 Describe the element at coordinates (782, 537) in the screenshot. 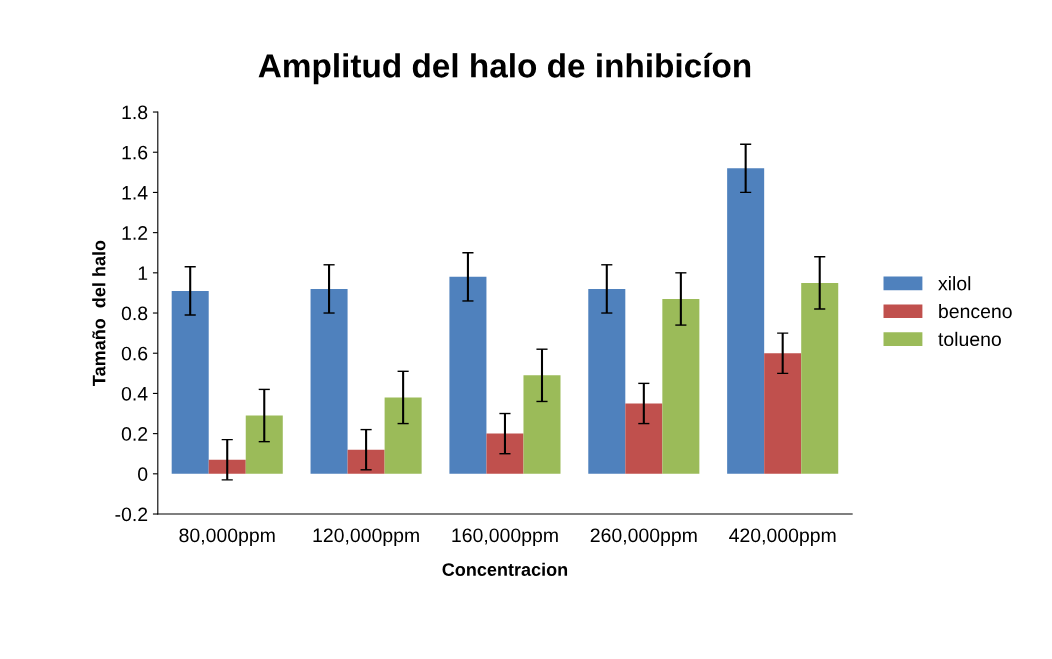

I see `x-tick-label: 420,000ppm` at that location.